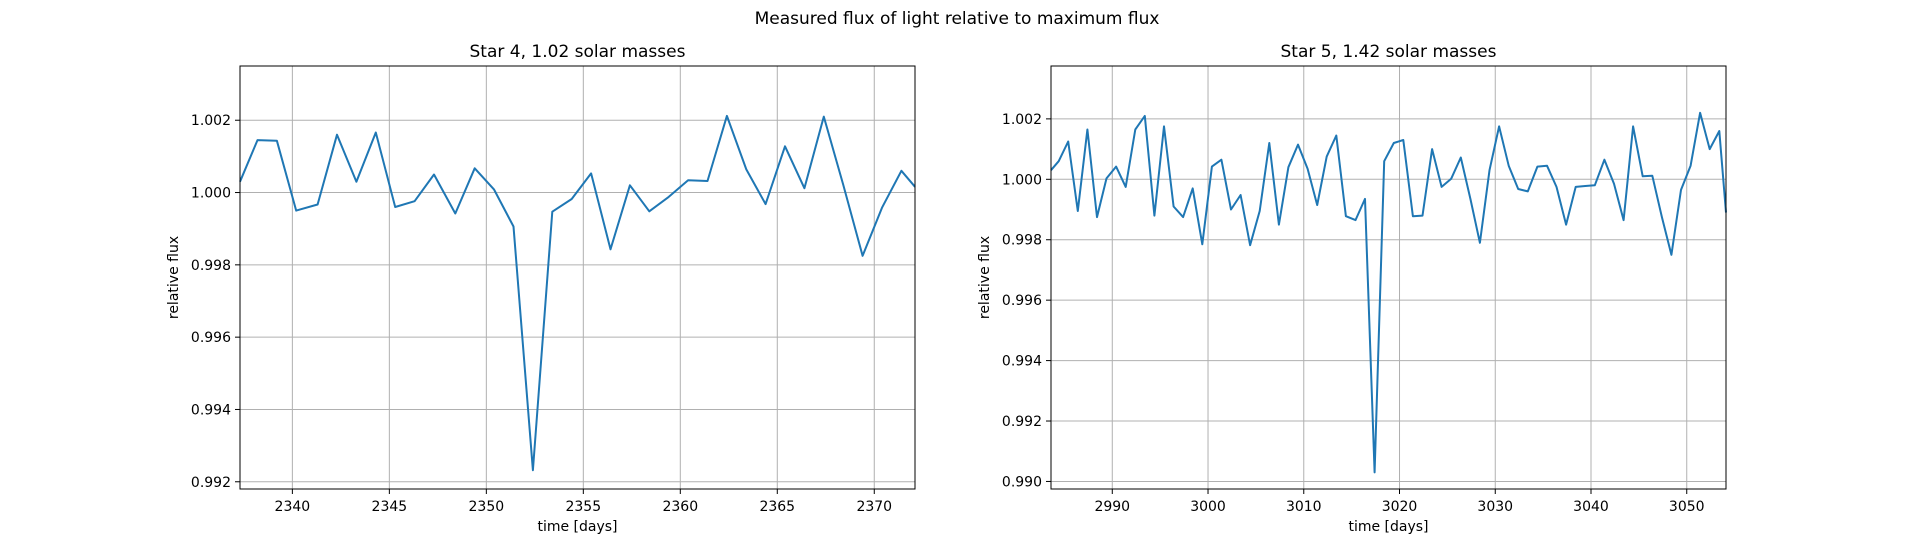 The width and height of the screenshot is (1914, 551). Describe the element at coordinates (578, 52) in the screenshot. I see `chart-title: Star 4, 1.02 solar masses` at that location.